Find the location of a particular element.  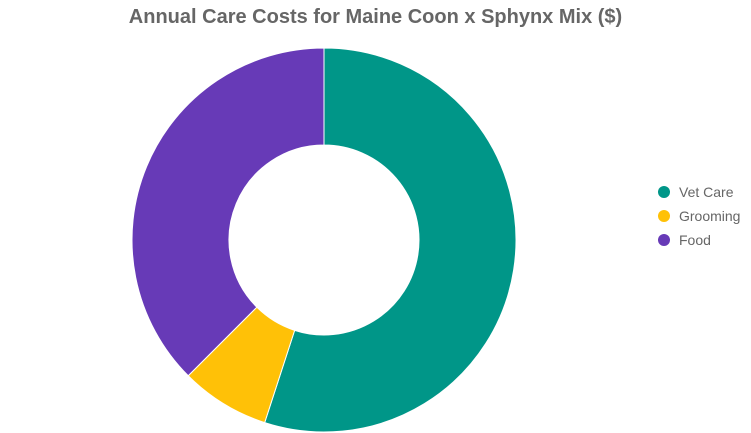

legend-label-food: Food is located at coordinates (695, 240).